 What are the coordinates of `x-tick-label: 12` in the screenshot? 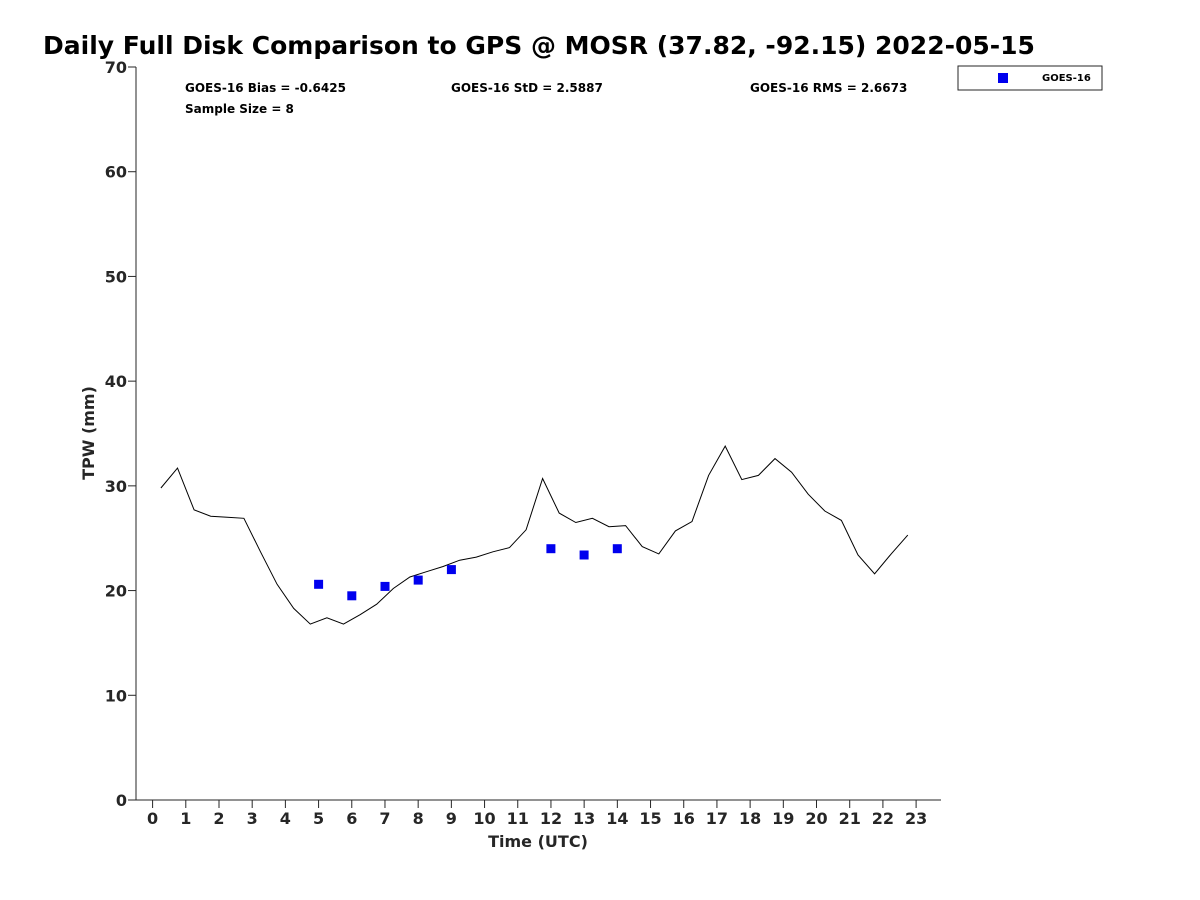 It's located at (551, 818).